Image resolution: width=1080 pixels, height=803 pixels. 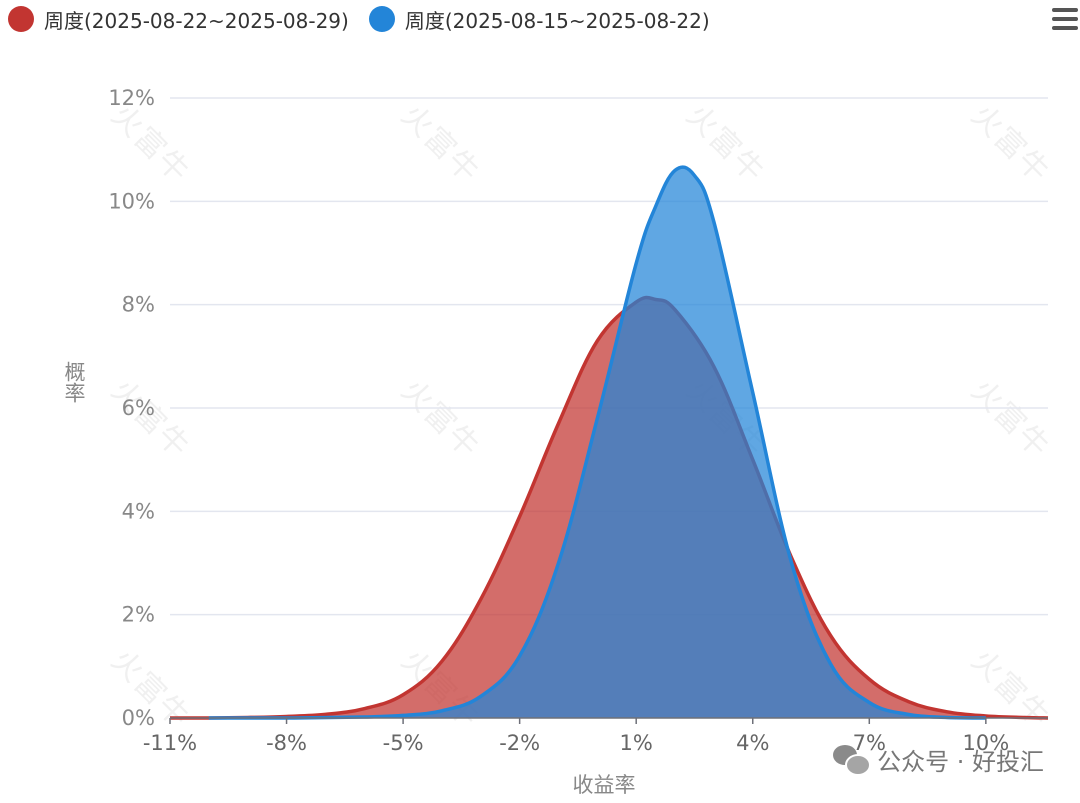 I want to click on y-tick-label: 4%, so click(x=138, y=511).